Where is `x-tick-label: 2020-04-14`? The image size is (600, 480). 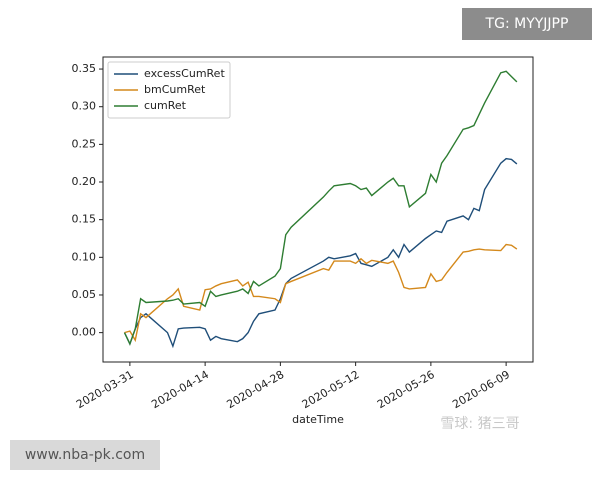 x-tick-label: 2020-04-14 is located at coordinates (180, 389).